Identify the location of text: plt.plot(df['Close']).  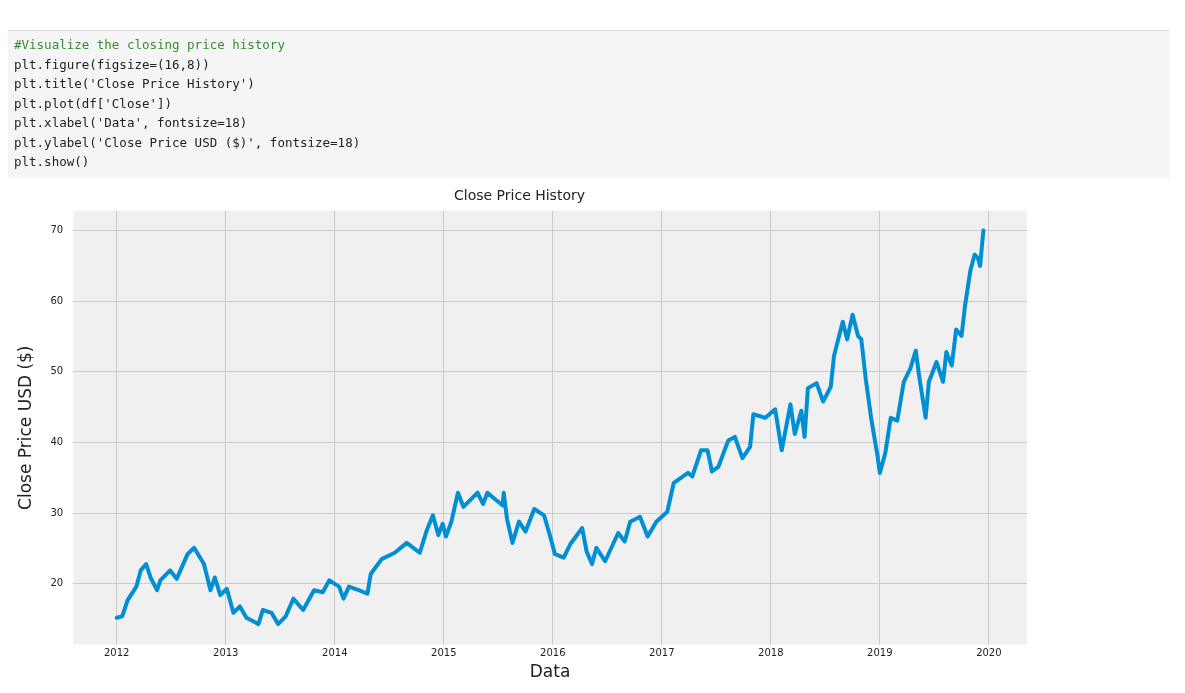
(94, 103).